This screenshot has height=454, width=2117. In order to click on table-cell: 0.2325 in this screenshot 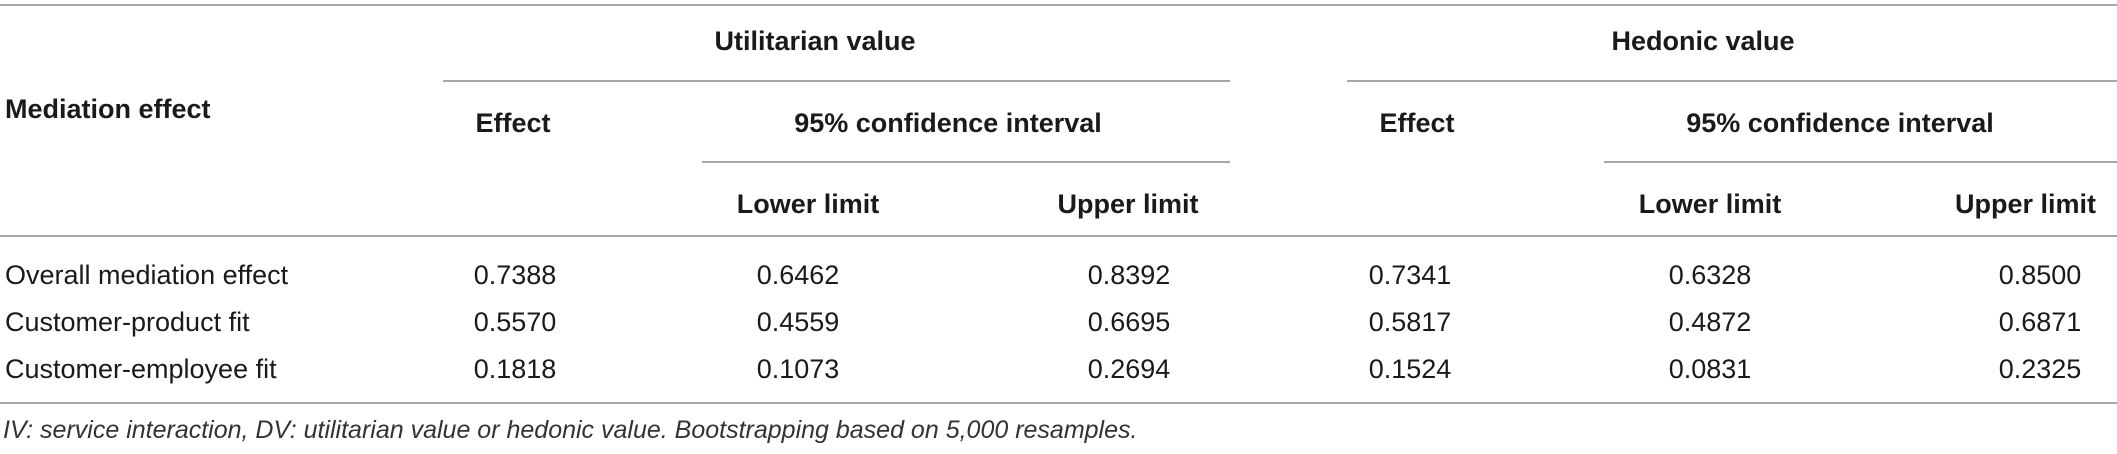, I will do `click(2040, 369)`.